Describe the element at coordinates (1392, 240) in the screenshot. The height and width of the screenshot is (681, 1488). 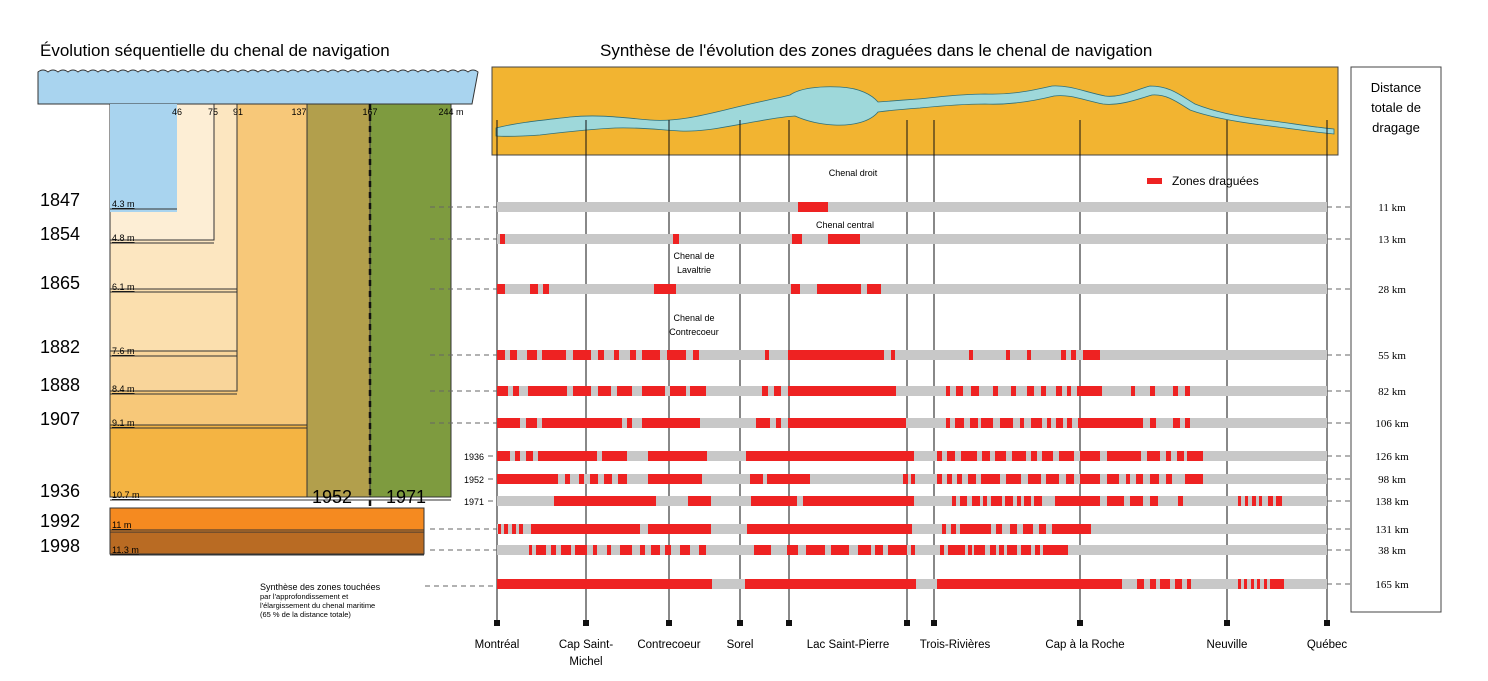
I see `distance-value: 13 km` at that location.